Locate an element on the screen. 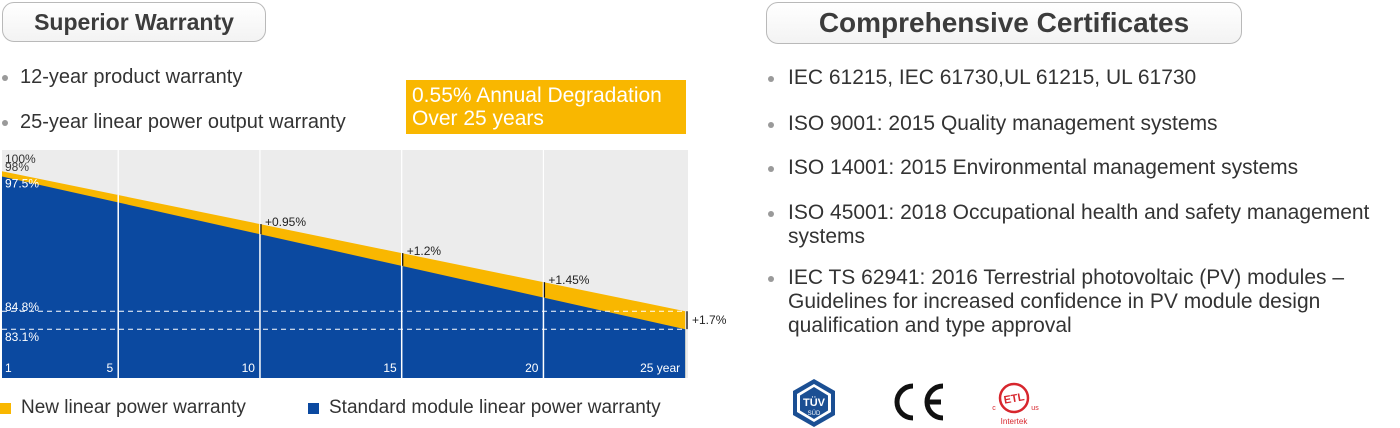 This screenshot has height=428, width=1400. x-tick-label: 1 is located at coordinates (8, 368).